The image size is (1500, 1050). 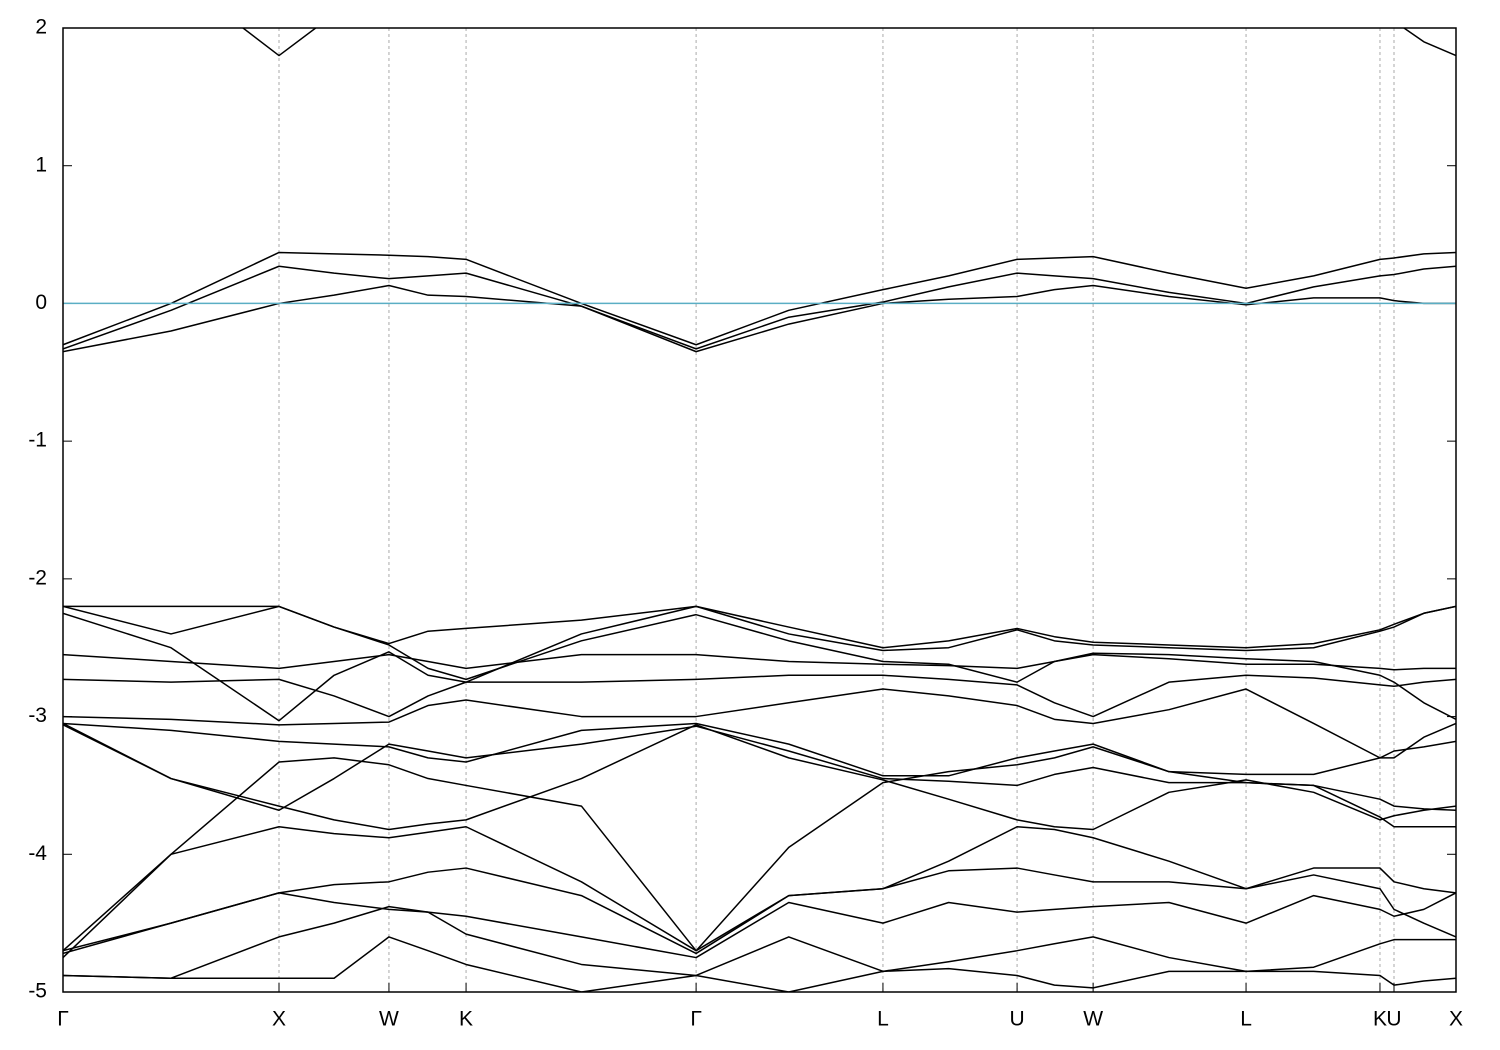 What do you see at coordinates (37, 440) in the screenshot?
I see `y-tick-label: -1` at bounding box center [37, 440].